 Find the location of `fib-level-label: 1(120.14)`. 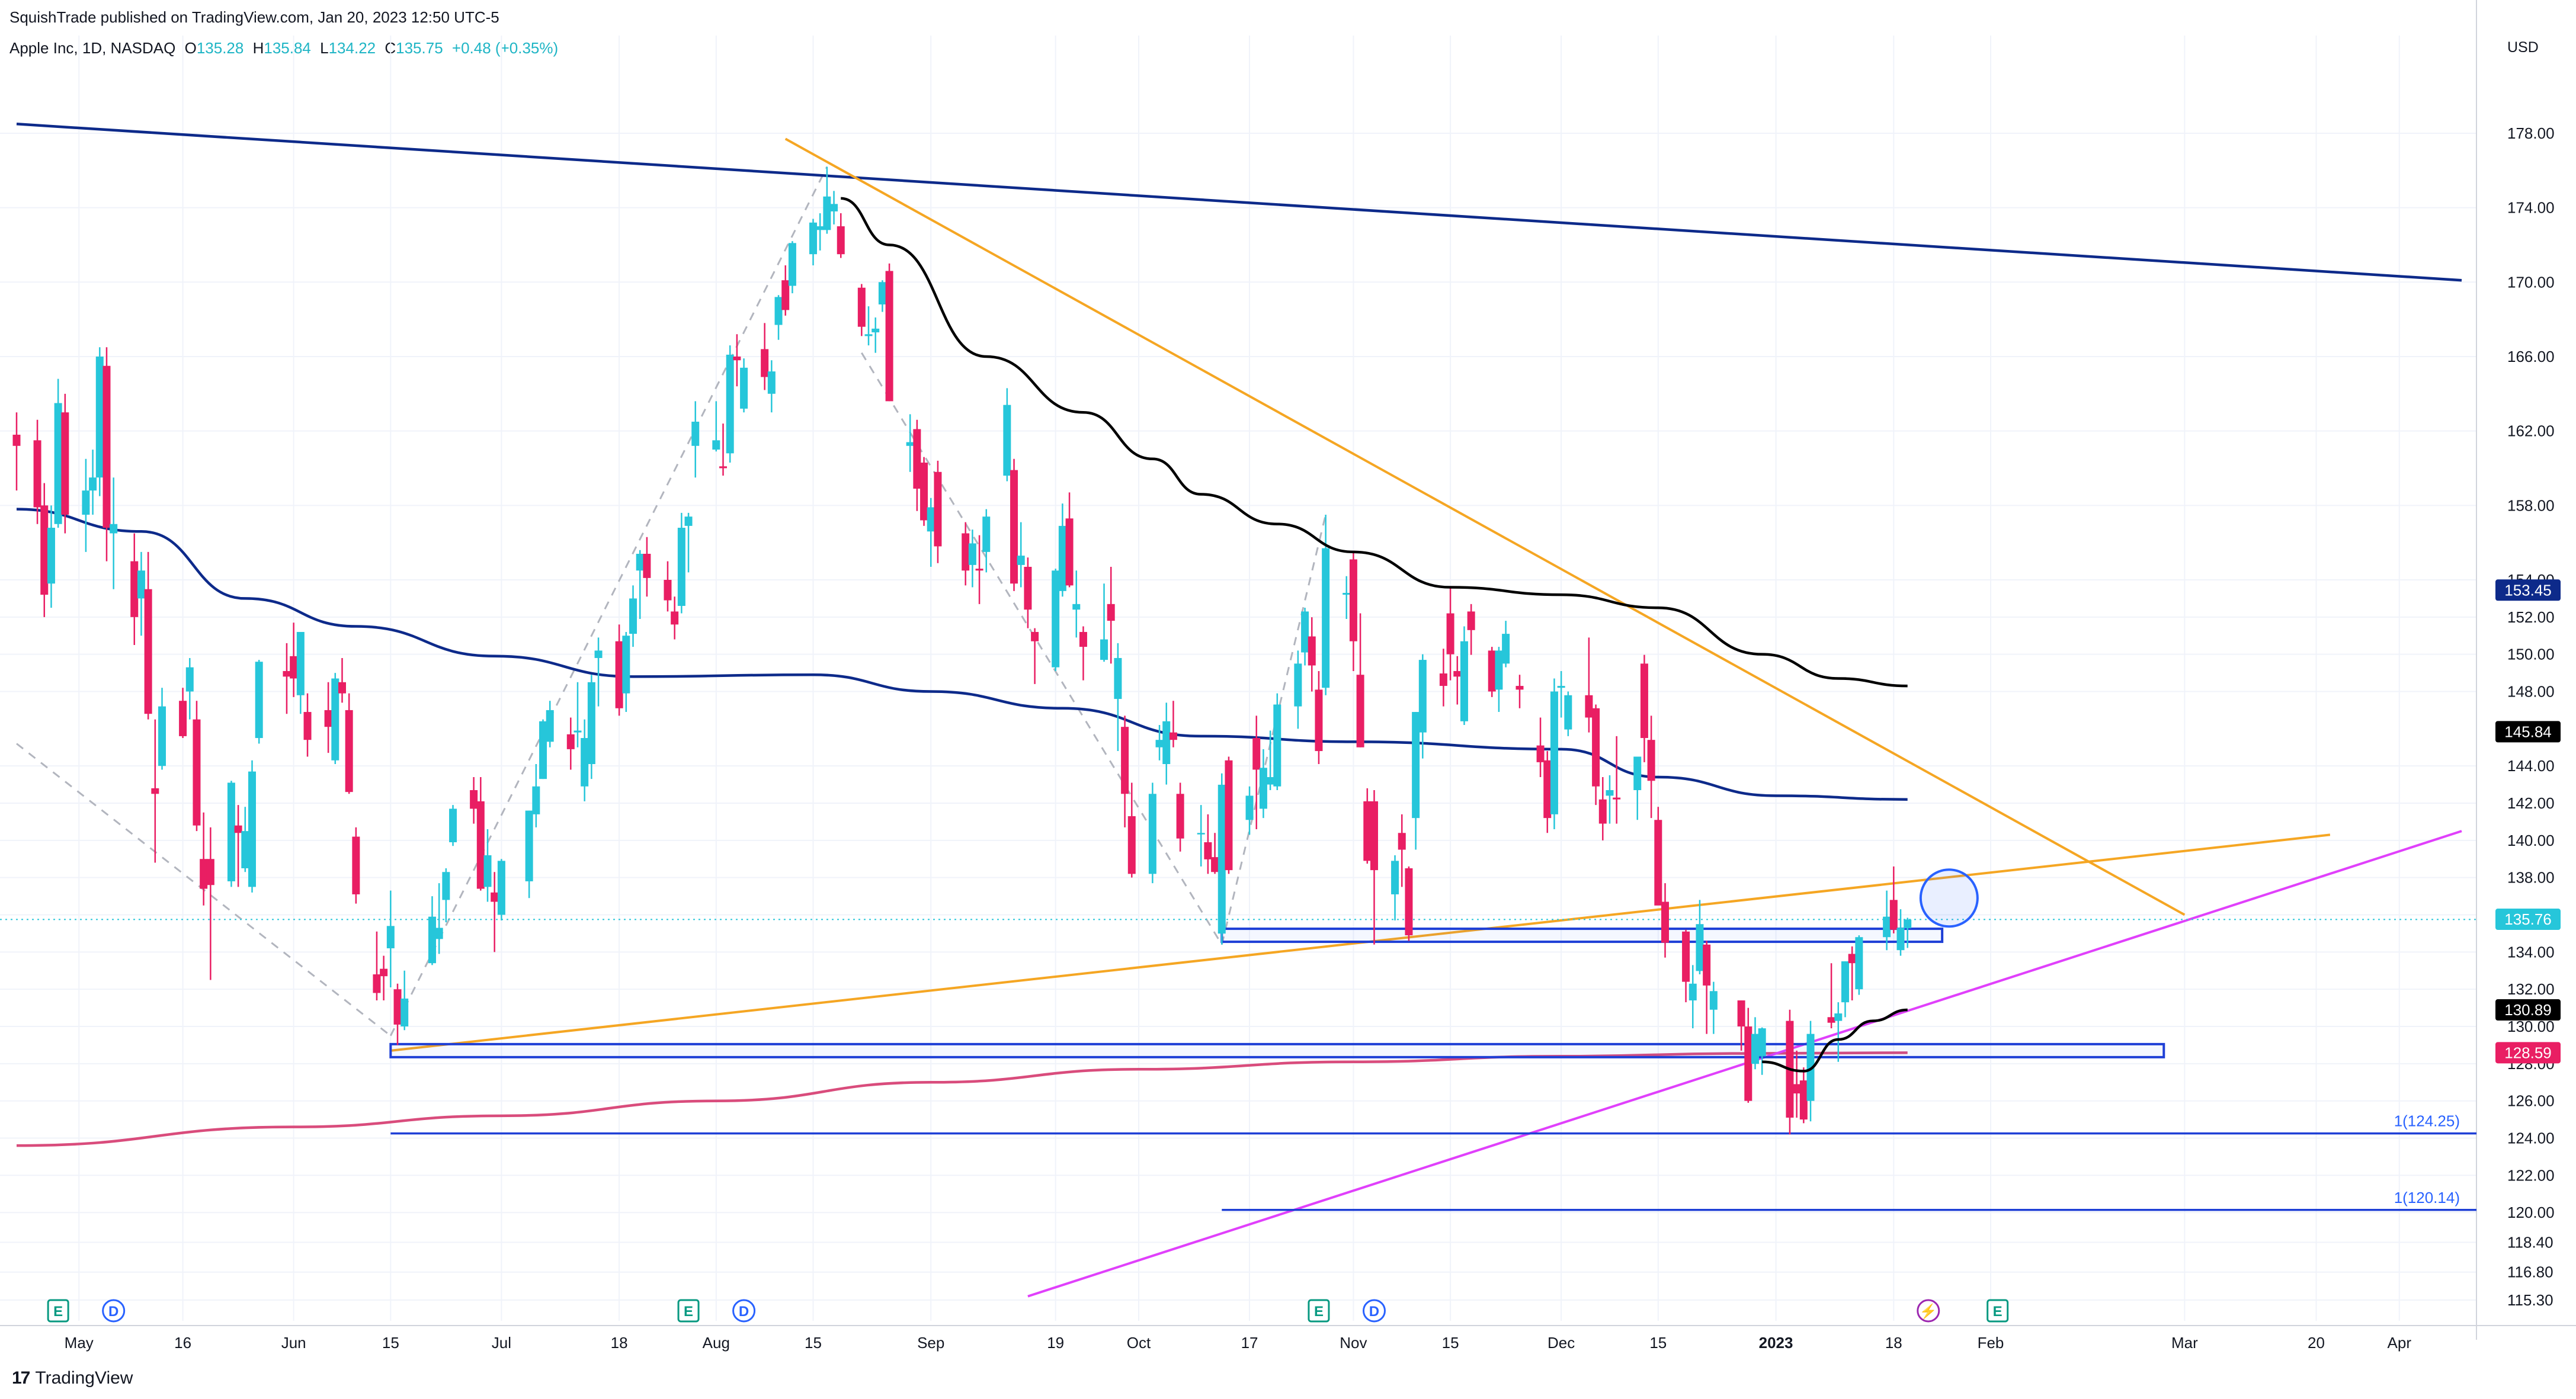

fib-level-label: 1(120.14) is located at coordinates (2427, 1198).